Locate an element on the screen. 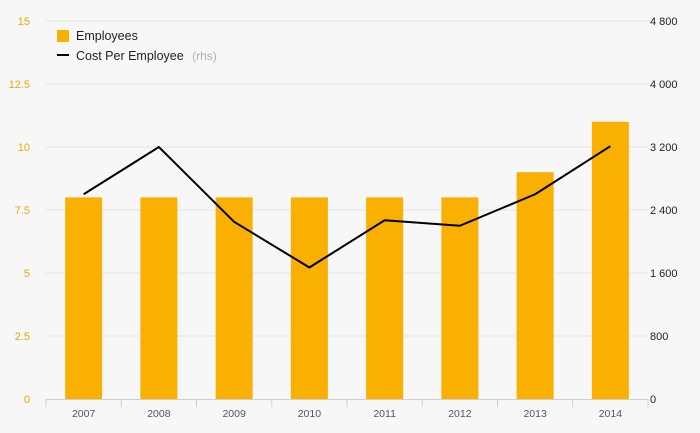  y-right-tick-label: 1 600 is located at coordinates (664, 274).